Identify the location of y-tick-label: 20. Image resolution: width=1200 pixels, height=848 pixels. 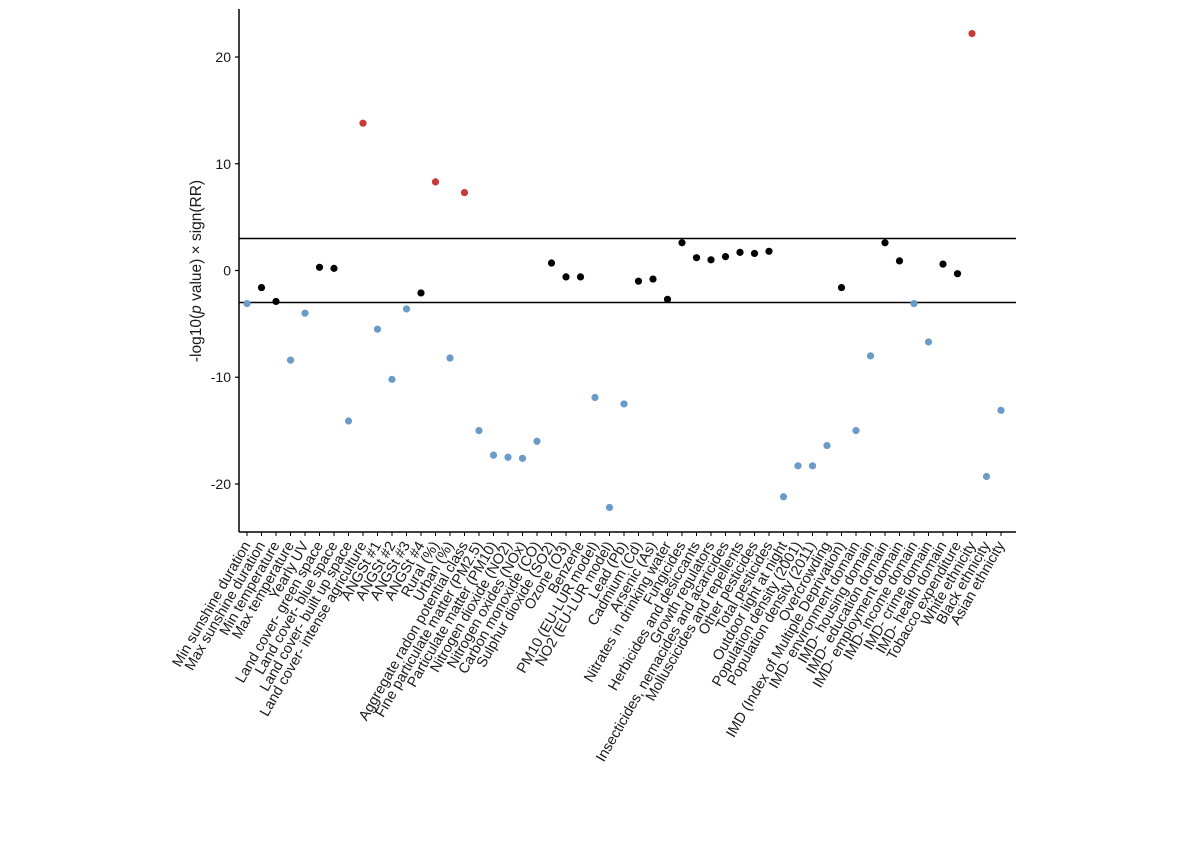
(223, 57).